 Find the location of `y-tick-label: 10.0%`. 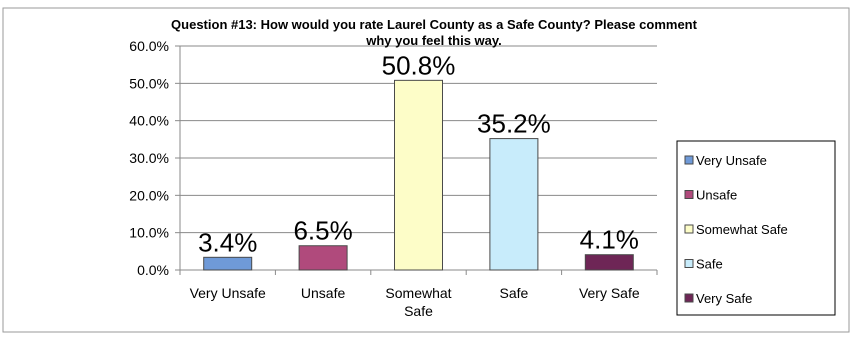

y-tick-label: 10.0% is located at coordinates (149, 233).